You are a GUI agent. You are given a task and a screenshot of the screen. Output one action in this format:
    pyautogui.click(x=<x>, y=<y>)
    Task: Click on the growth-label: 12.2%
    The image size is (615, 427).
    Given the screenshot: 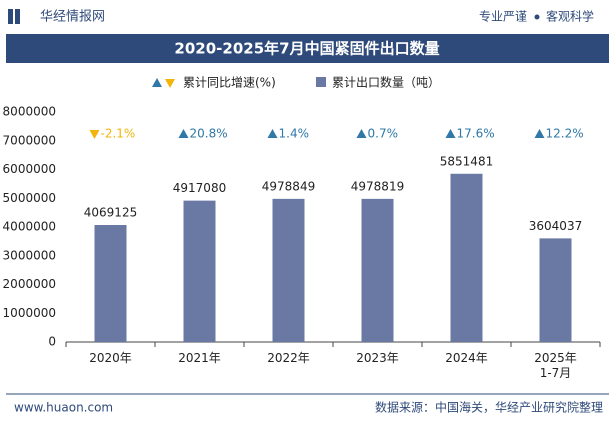 What is the action you would take?
    pyautogui.click(x=565, y=134)
    